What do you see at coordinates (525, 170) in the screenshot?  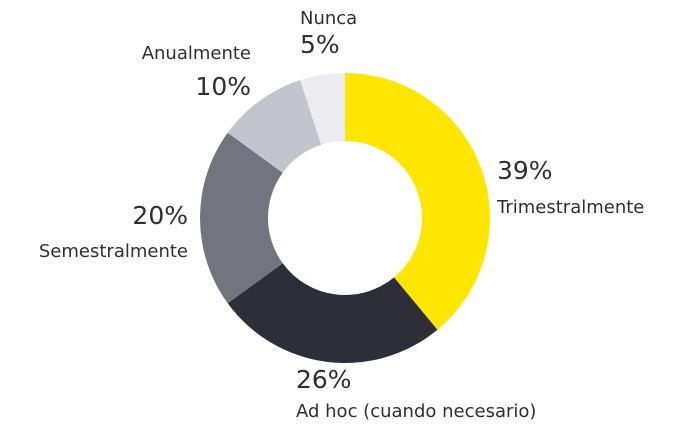 I see `value-label: 39%` at bounding box center [525, 170].